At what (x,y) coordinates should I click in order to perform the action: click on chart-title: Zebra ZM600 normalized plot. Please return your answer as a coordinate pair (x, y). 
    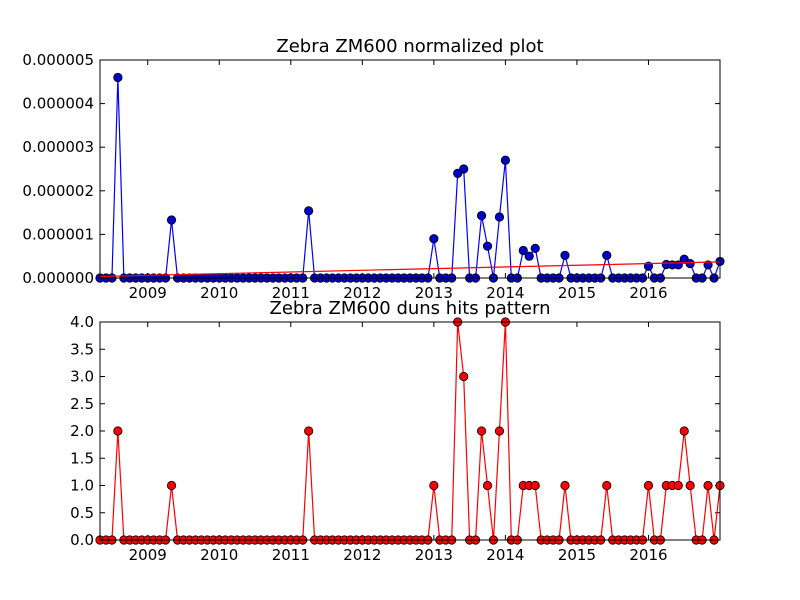
    Looking at the image, I should click on (409, 46).